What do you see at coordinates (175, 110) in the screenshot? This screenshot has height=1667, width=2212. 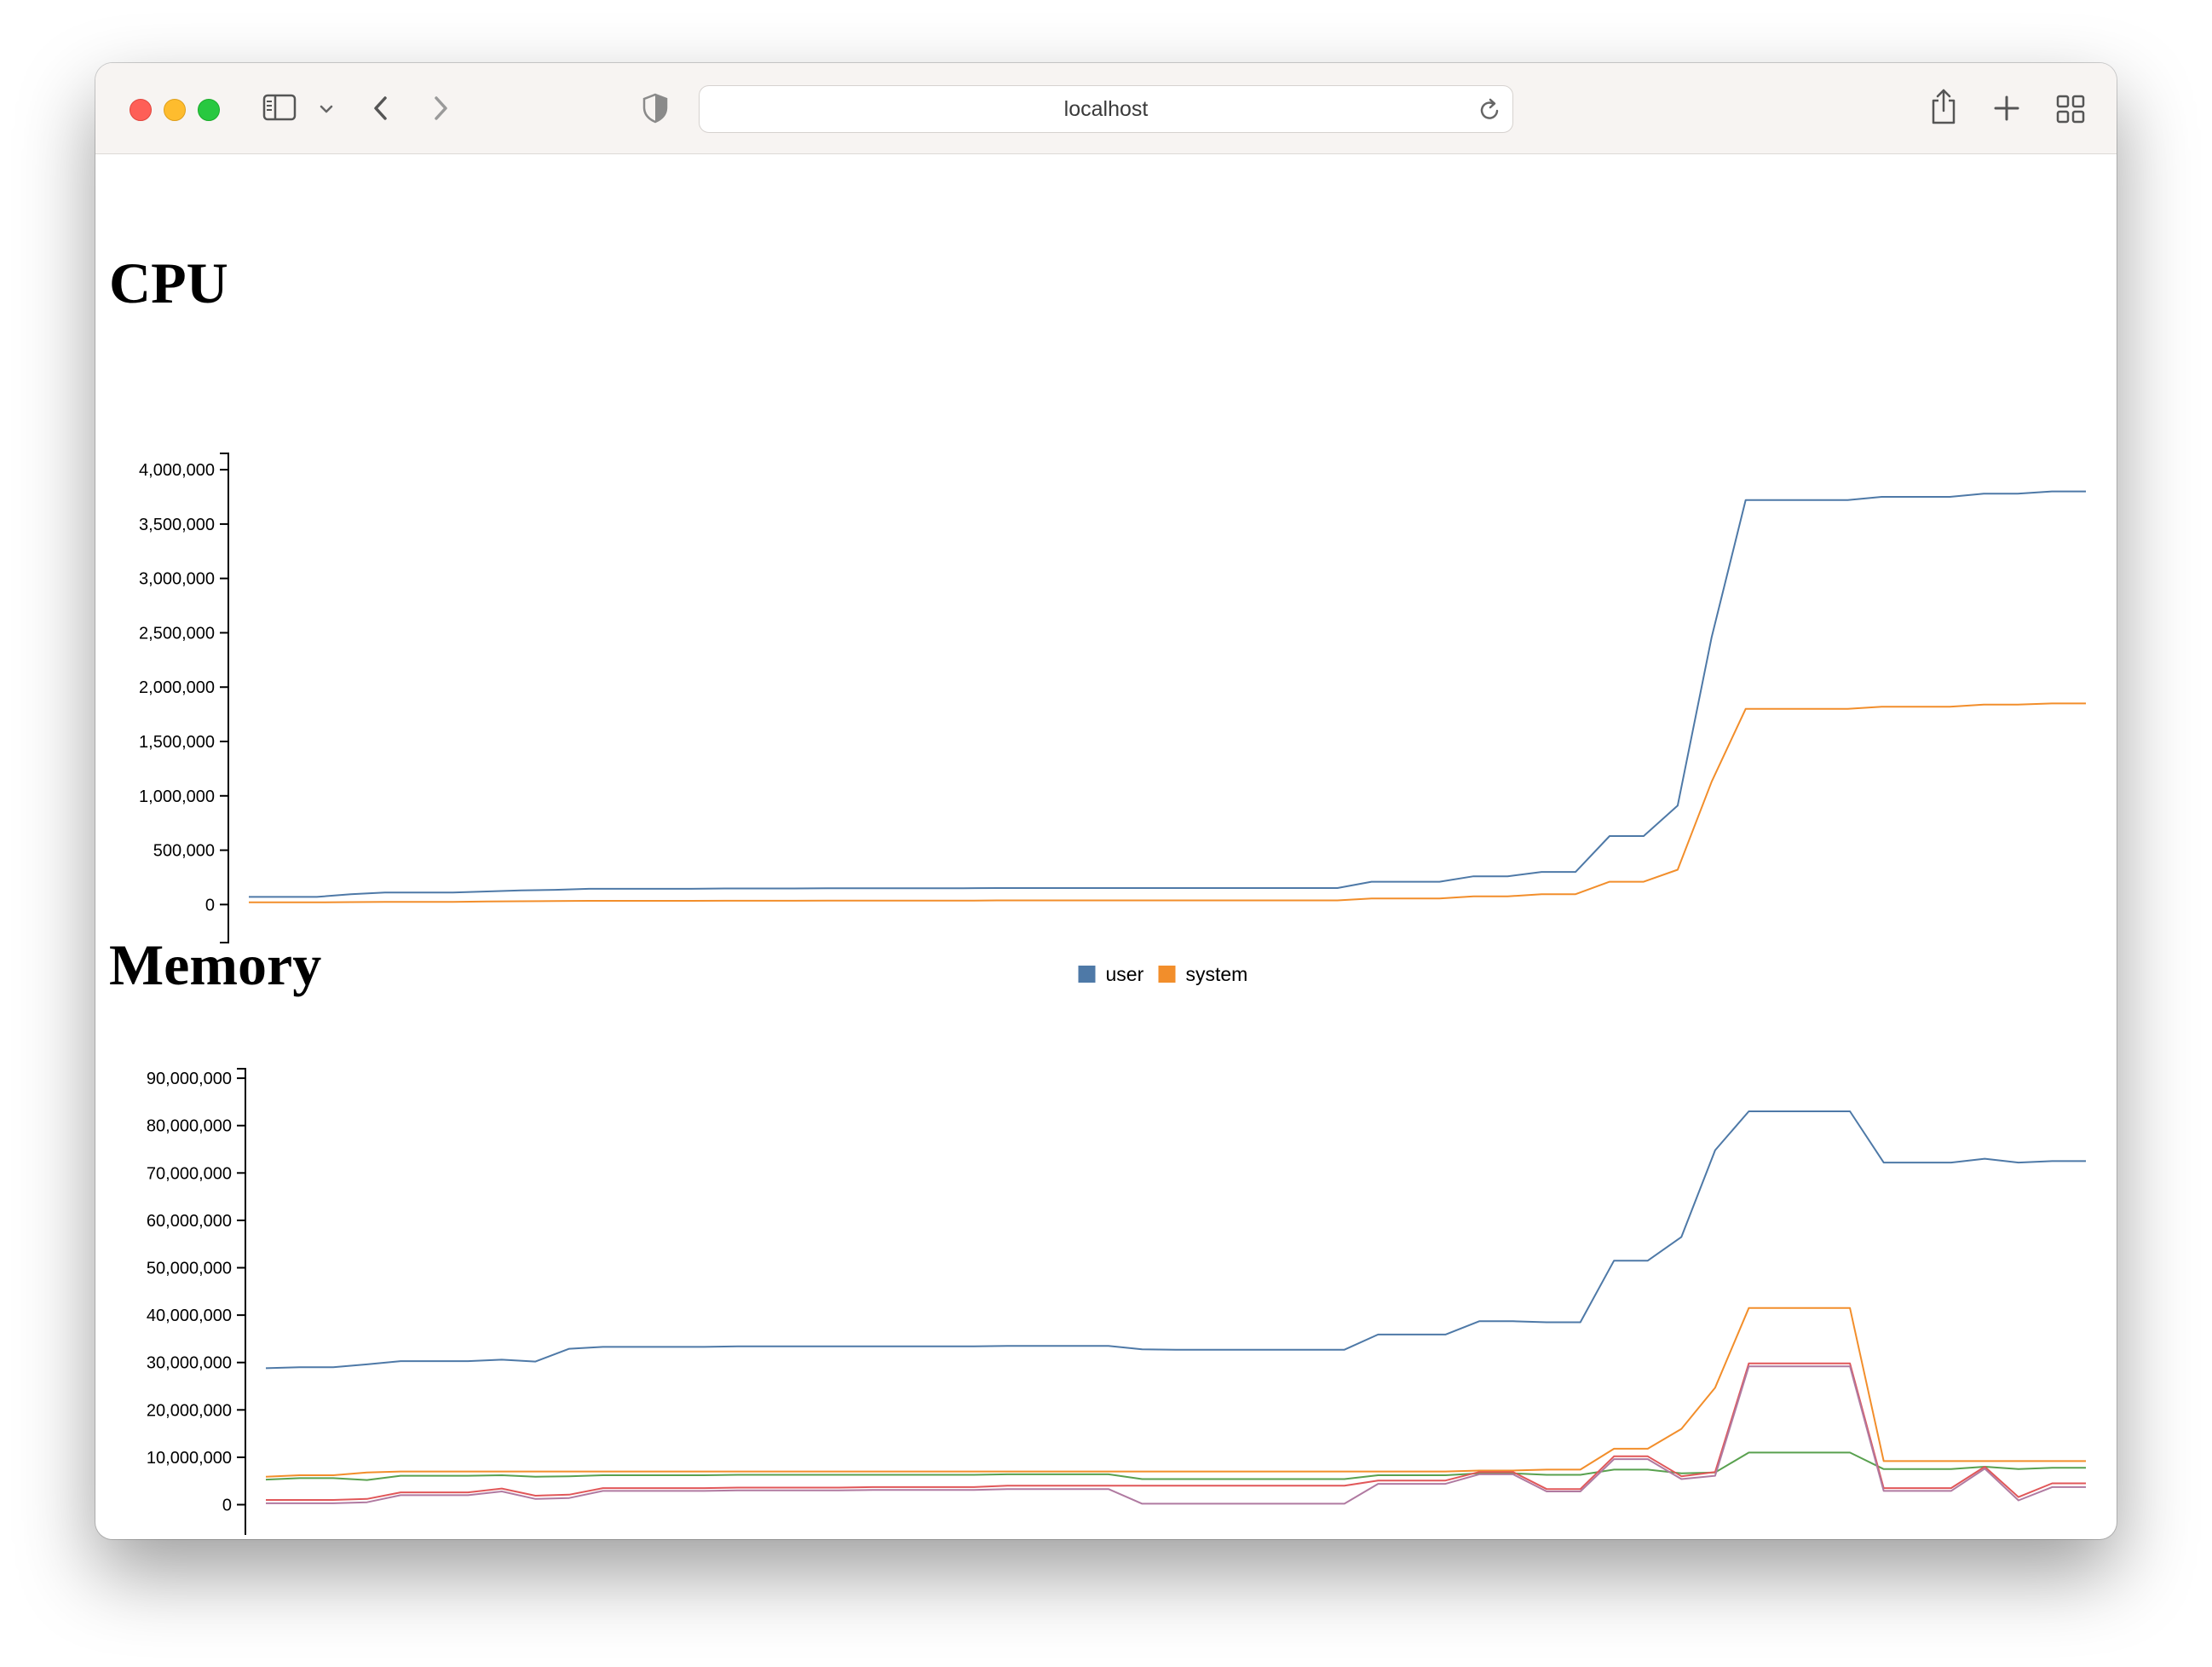 I see `minimize-window-button` at bounding box center [175, 110].